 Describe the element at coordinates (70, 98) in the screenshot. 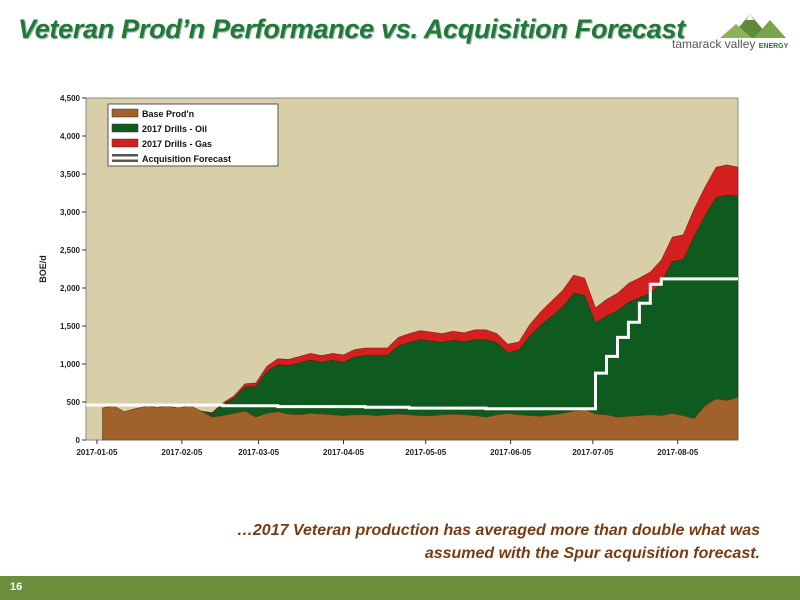

I see `y-tick-label: 4,500` at that location.